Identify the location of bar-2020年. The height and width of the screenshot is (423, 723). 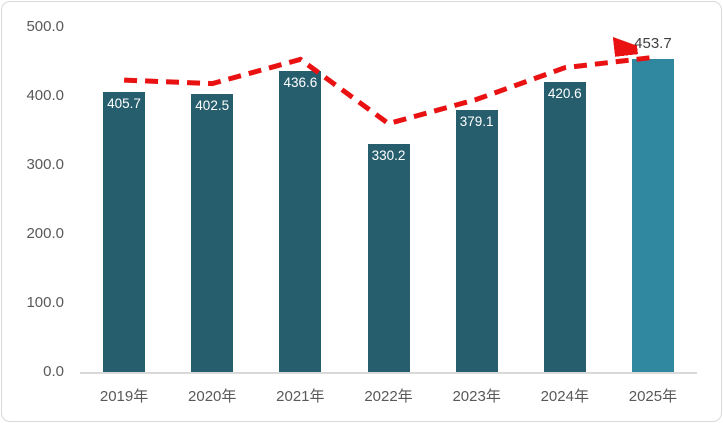
(212, 233).